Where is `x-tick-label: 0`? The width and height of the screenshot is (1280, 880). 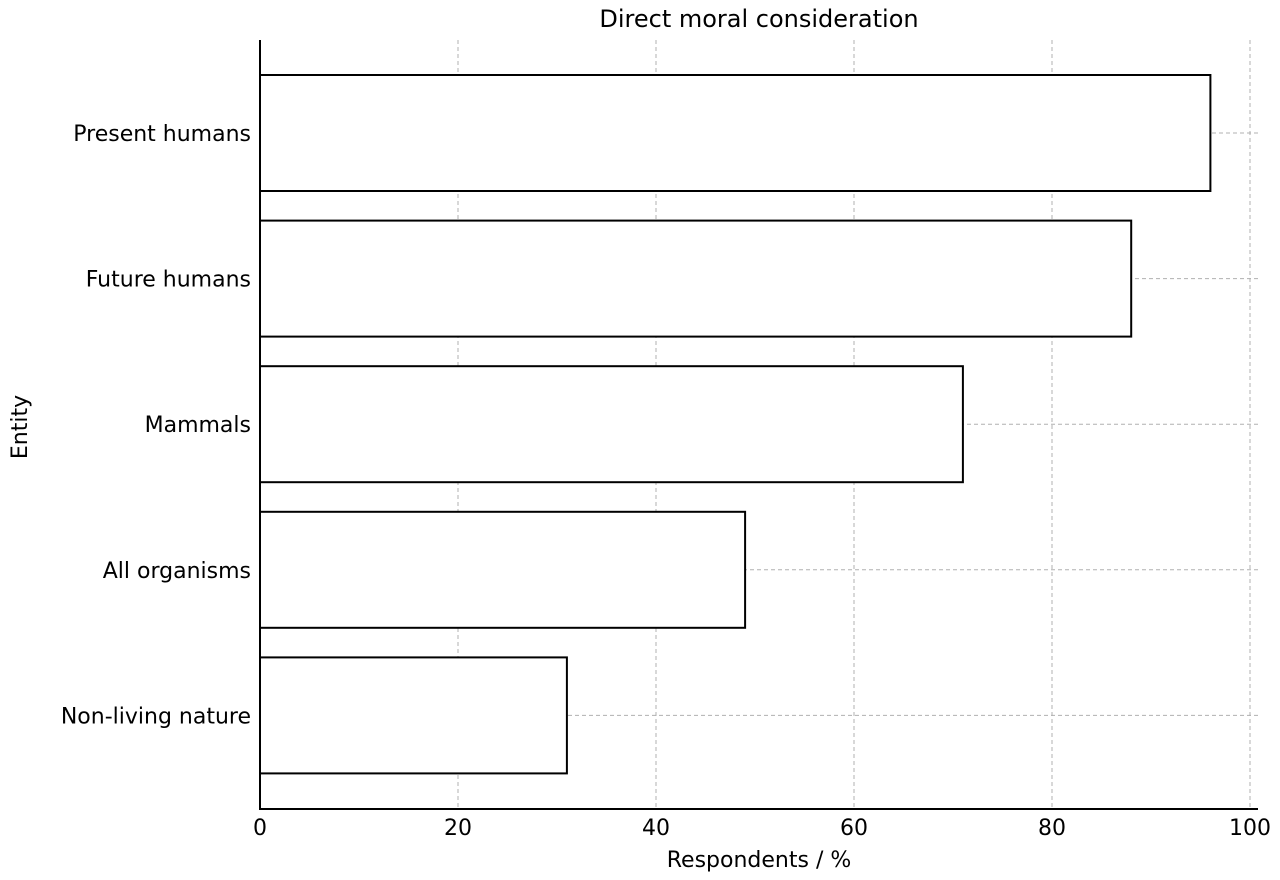
x-tick-label: 0 is located at coordinates (260, 828).